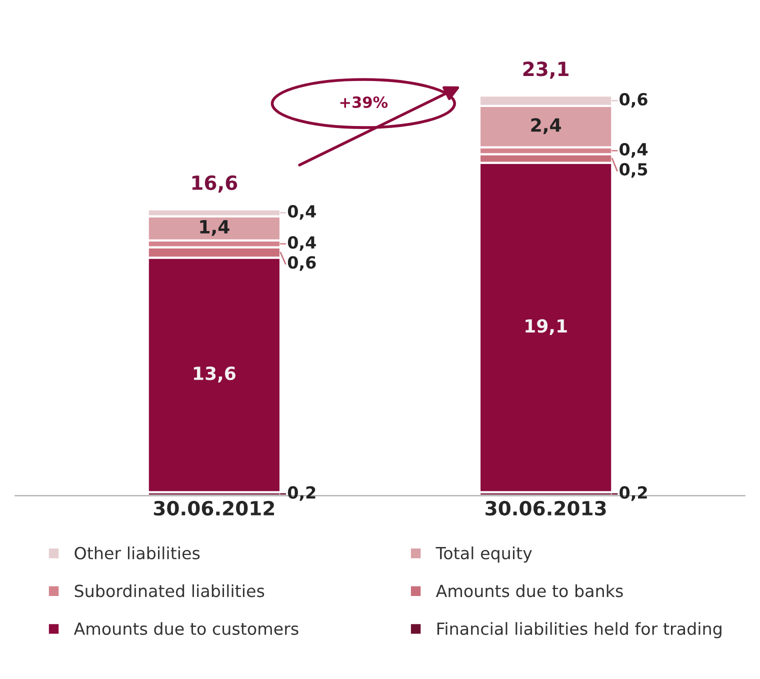 This screenshot has width=760, height=679. What do you see at coordinates (186, 629) in the screenshot?
I see `legend-label: Amounts due to customers` at bounding box center [186, 629].